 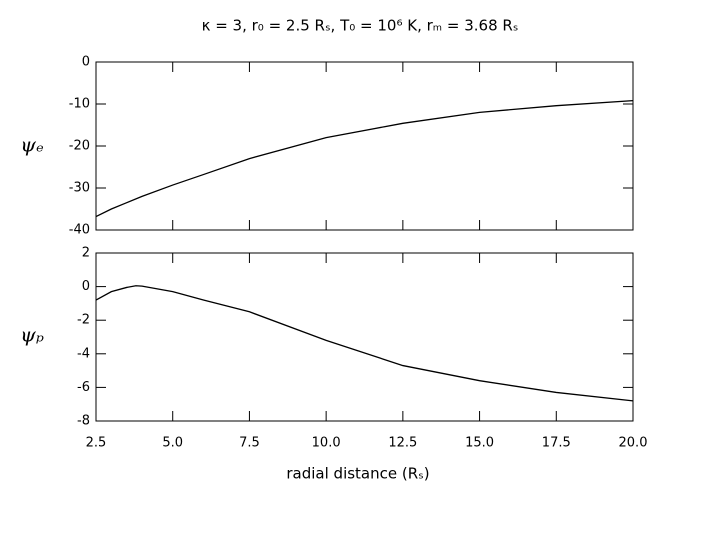 I want to click on x-tick-label: 15.0, so click(x=479, y=443).